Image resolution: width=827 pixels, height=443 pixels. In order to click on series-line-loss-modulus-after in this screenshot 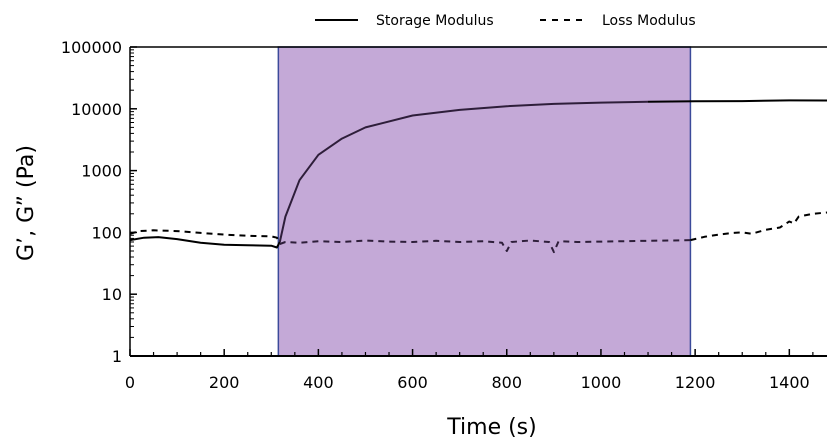, I will do `click(758, 226)`.